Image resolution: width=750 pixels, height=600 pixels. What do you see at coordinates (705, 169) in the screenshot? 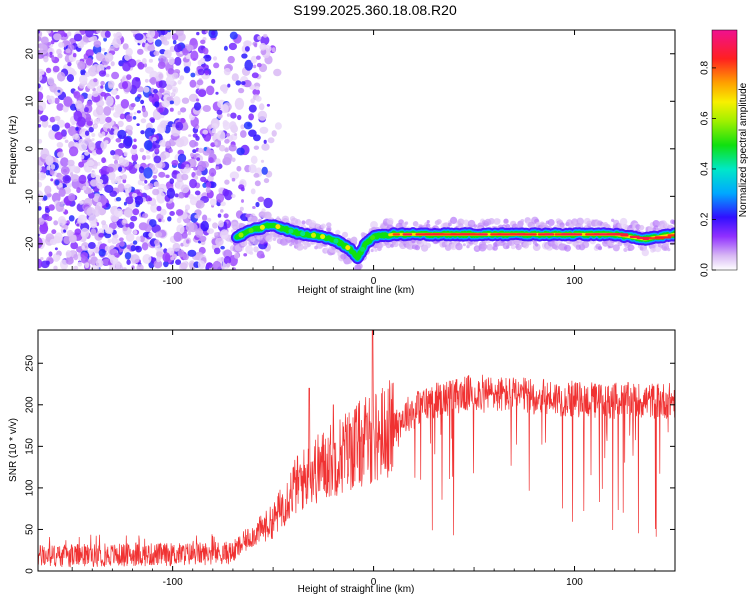
I see `colorbar-tick-label: 0.4` at bounding box center [705, 169].